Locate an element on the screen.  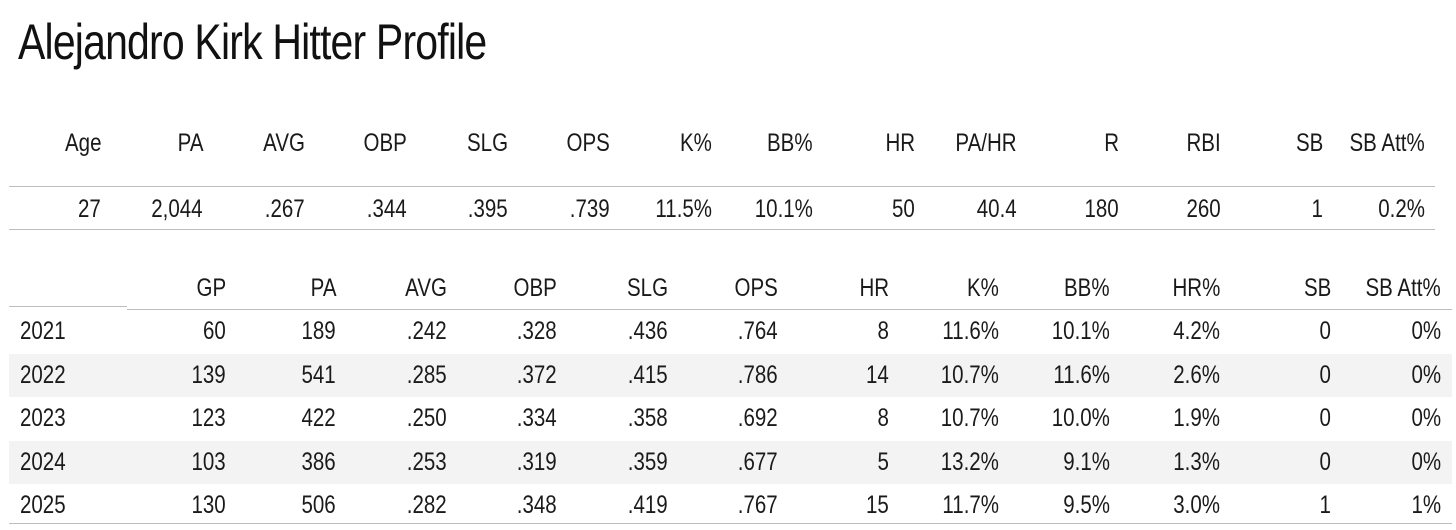
season-obp: .372 is located at coordinates (537, 374).